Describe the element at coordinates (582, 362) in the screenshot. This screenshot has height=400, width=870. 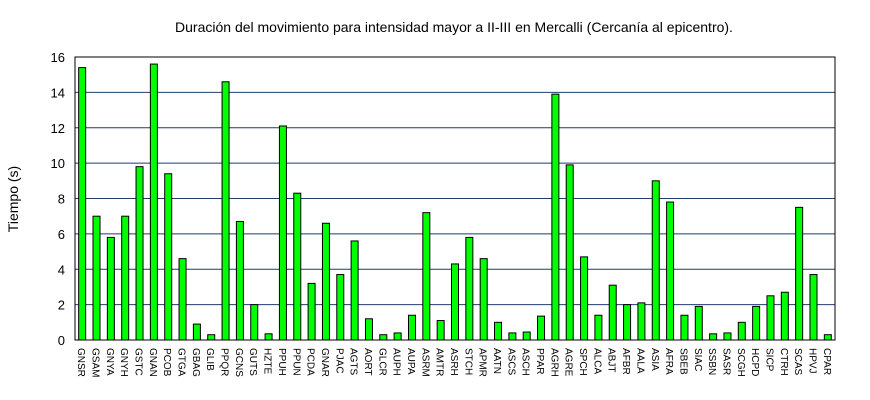
I see `x-tick-label: SPCH` at that location.